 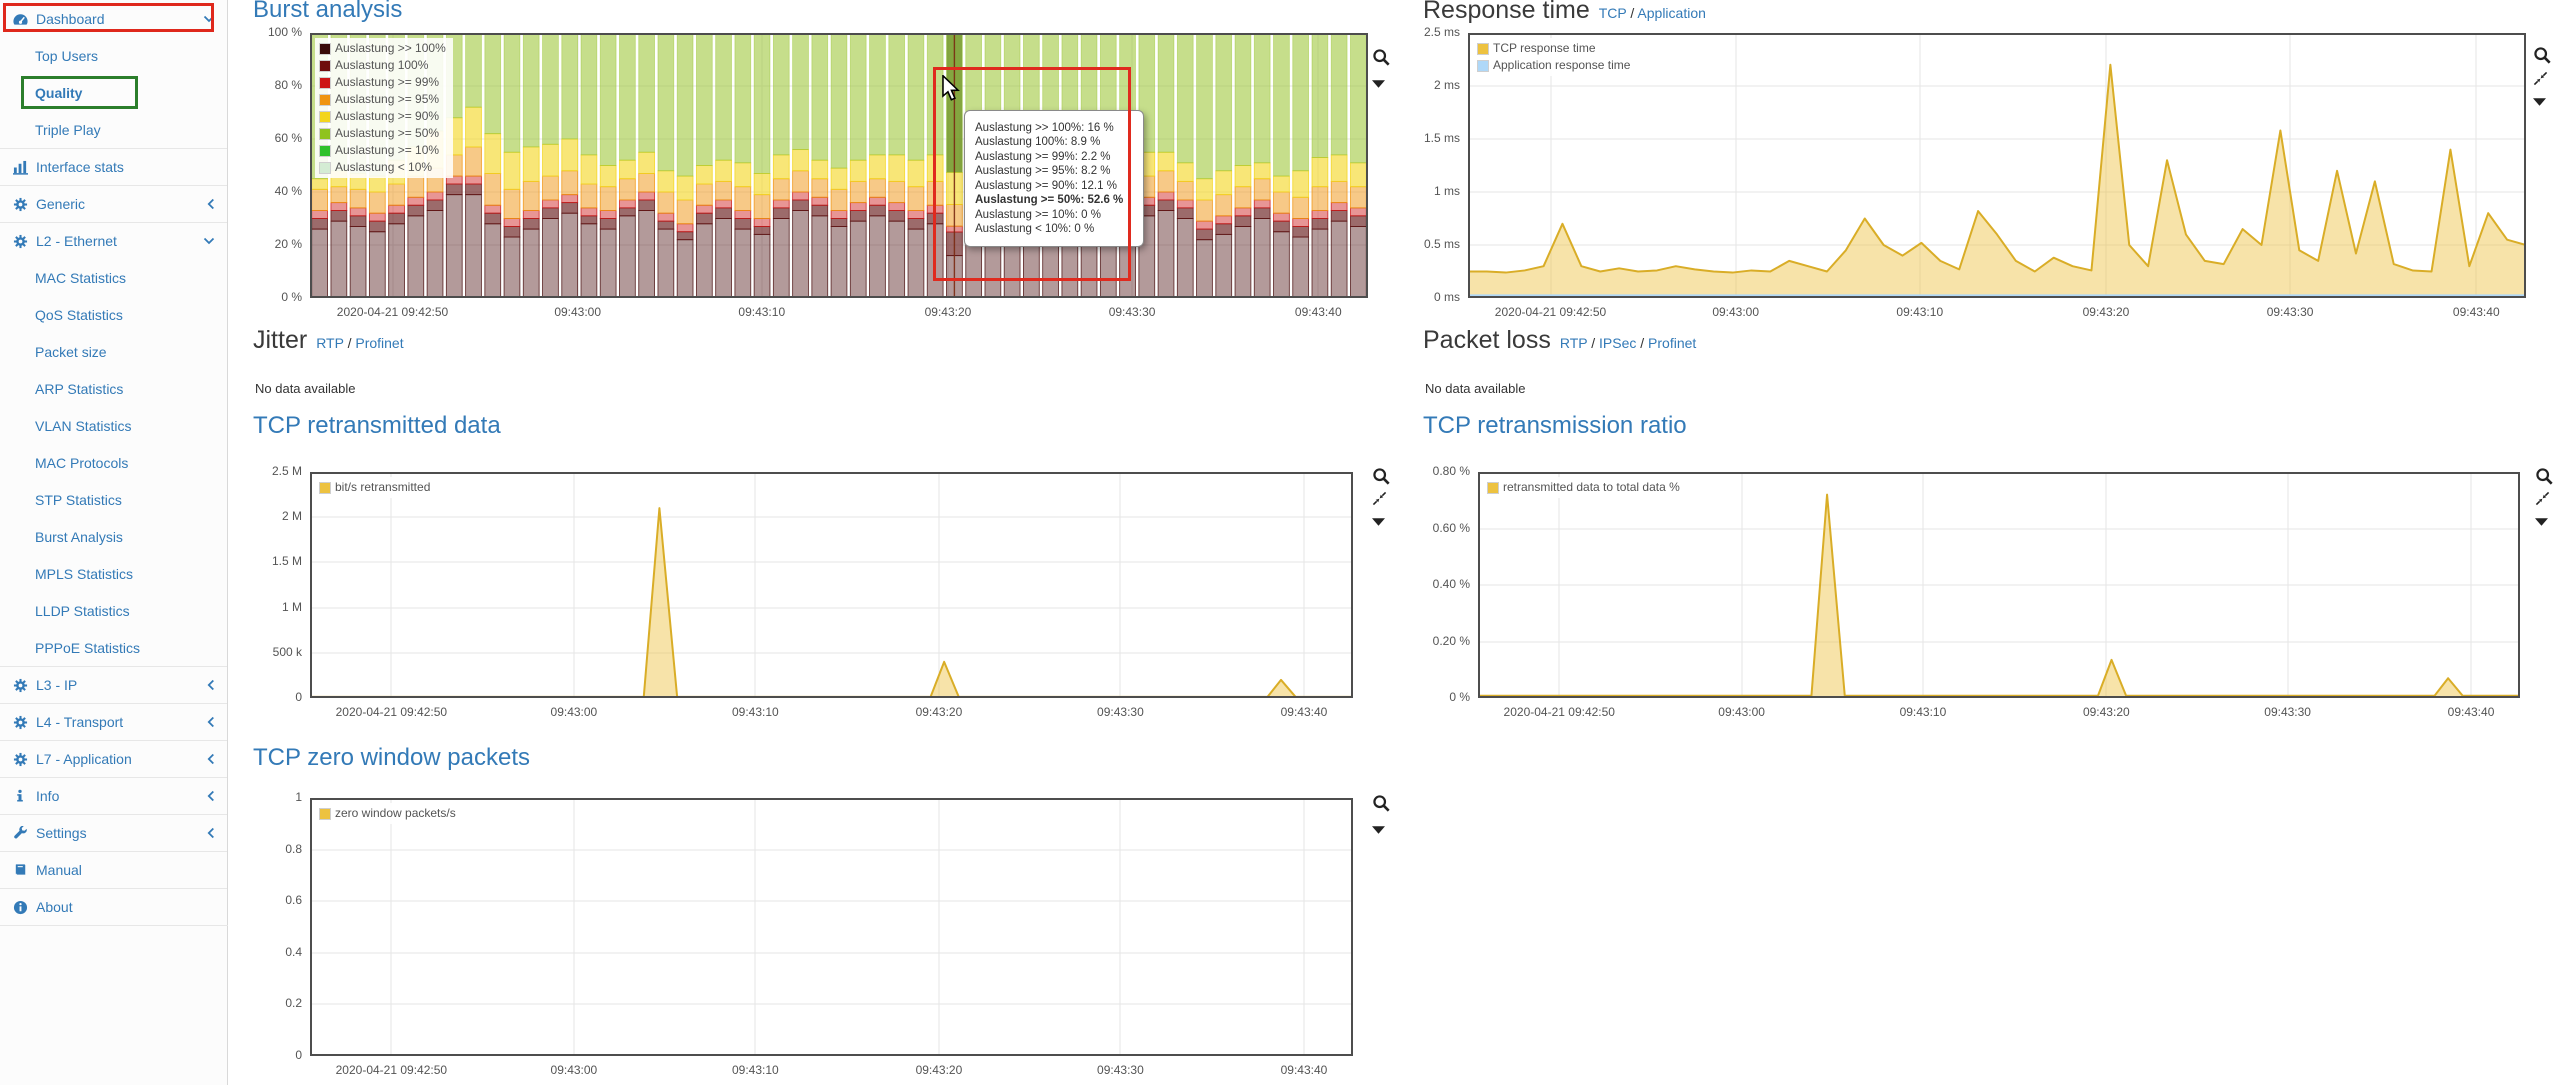 I want to click on x-axis-label: 09:43:40, so click(x=1304, y=712).